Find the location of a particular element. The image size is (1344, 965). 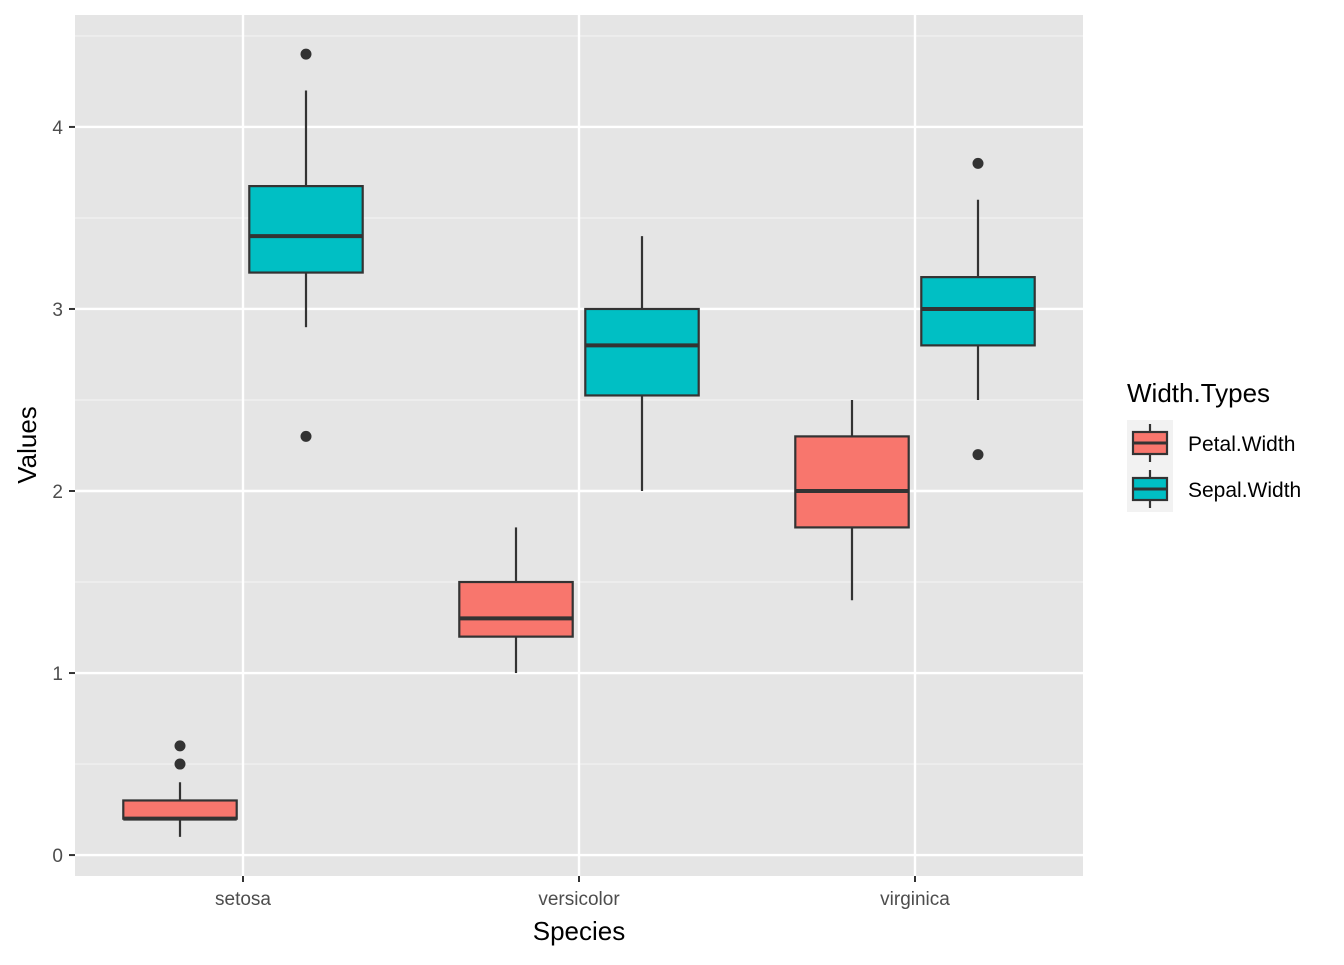

box-Sepal.Width-virginica is located at coordinates (978, 309).